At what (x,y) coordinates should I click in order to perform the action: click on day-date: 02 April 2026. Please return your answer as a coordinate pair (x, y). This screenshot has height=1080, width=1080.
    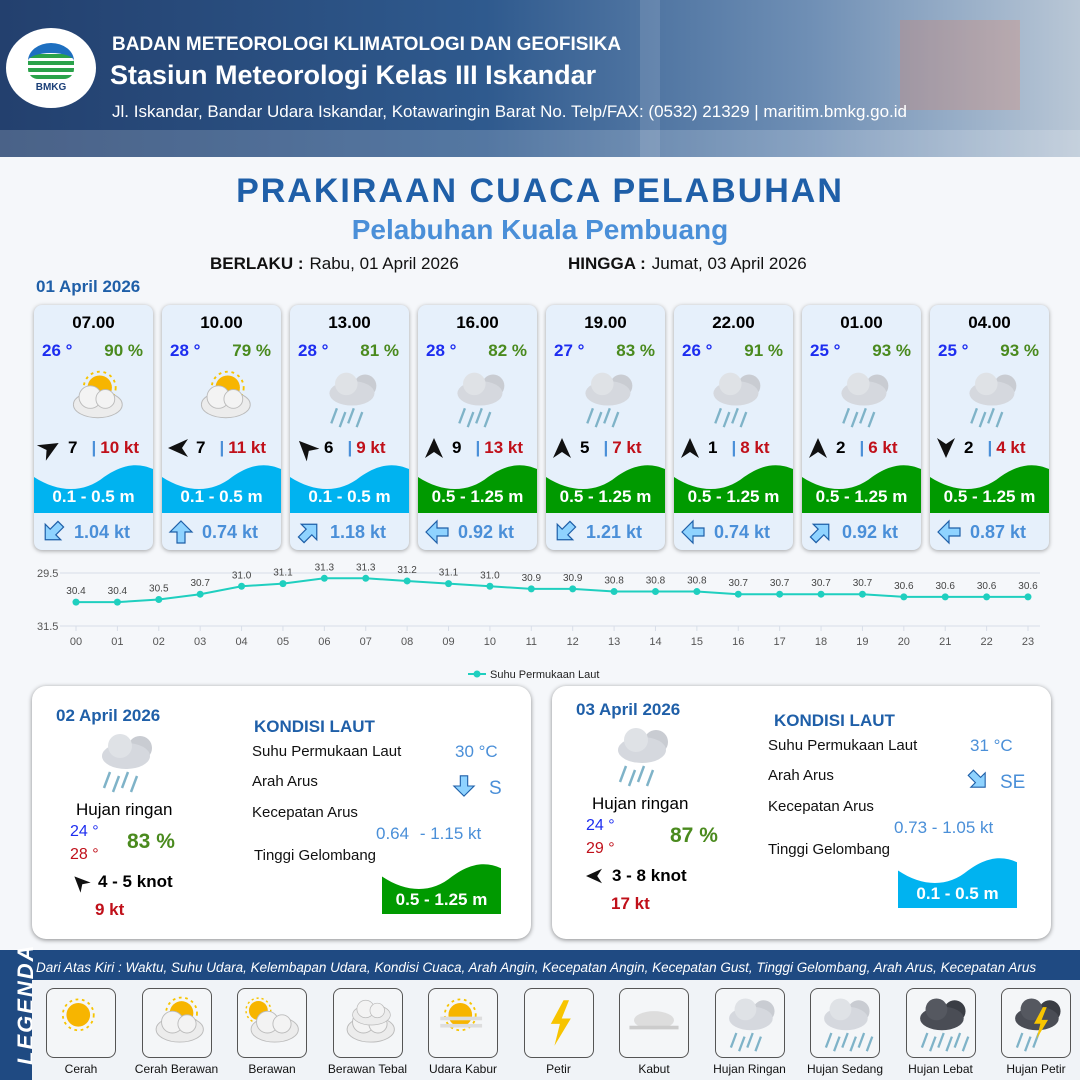
    Looking at the image, I should click on (108, 715).